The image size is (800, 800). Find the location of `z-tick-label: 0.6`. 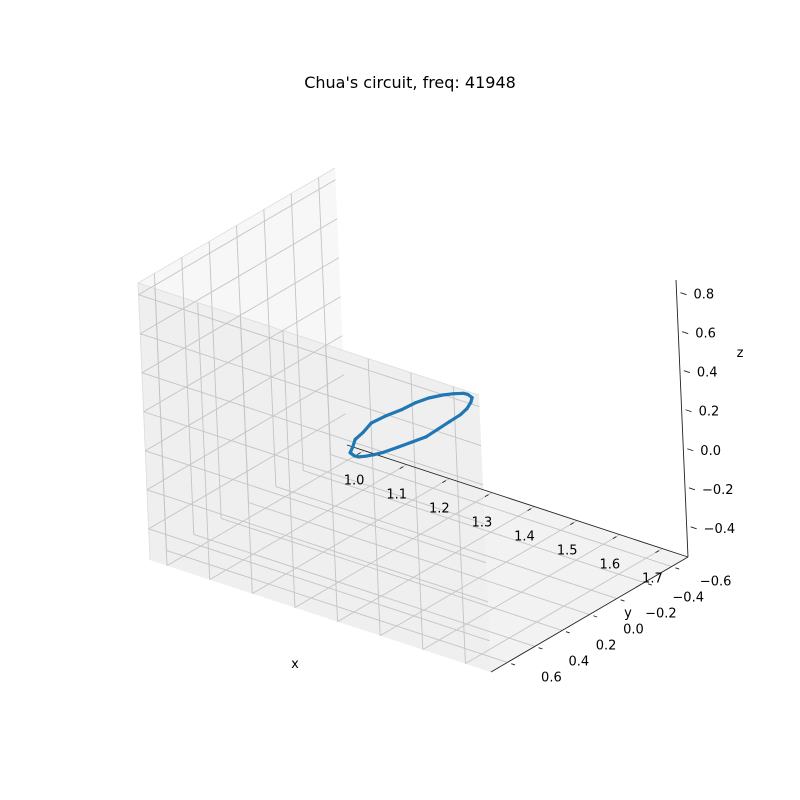

z-tick-label: 0.6 is located at coordinates (705, 334).